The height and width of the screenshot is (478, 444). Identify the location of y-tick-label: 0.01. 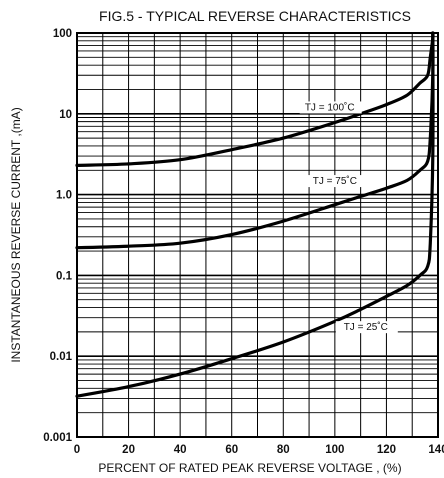
(61, 357).